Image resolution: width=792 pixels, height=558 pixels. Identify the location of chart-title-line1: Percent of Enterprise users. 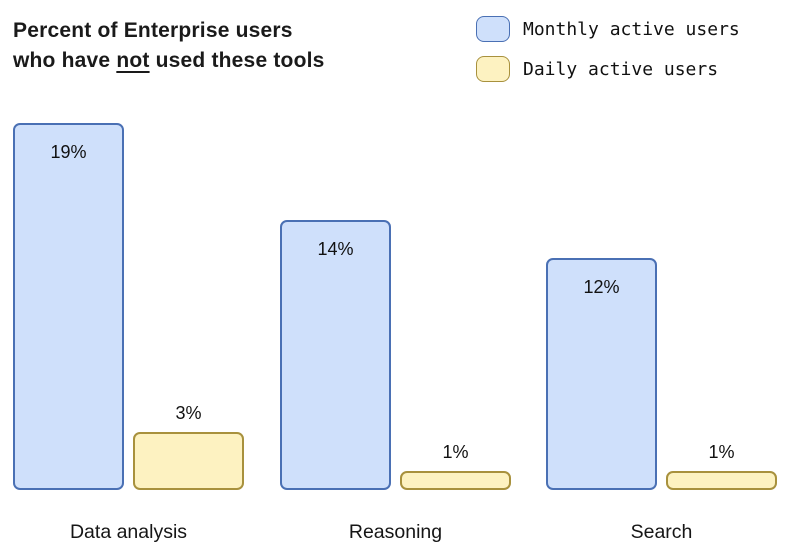
(169, 31).